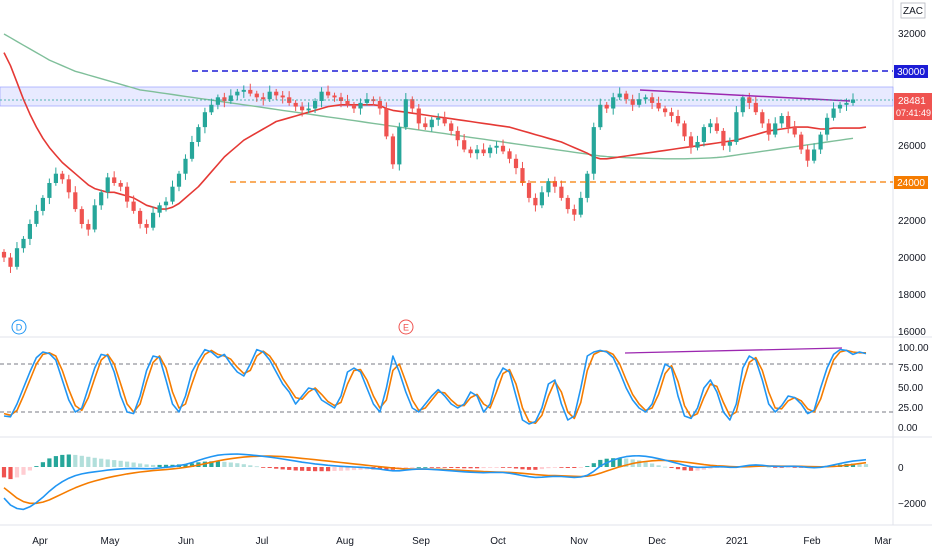 The height and width of the screenshot is (550, 932). I want to click on macd-tick: 0, so click(901, 468).